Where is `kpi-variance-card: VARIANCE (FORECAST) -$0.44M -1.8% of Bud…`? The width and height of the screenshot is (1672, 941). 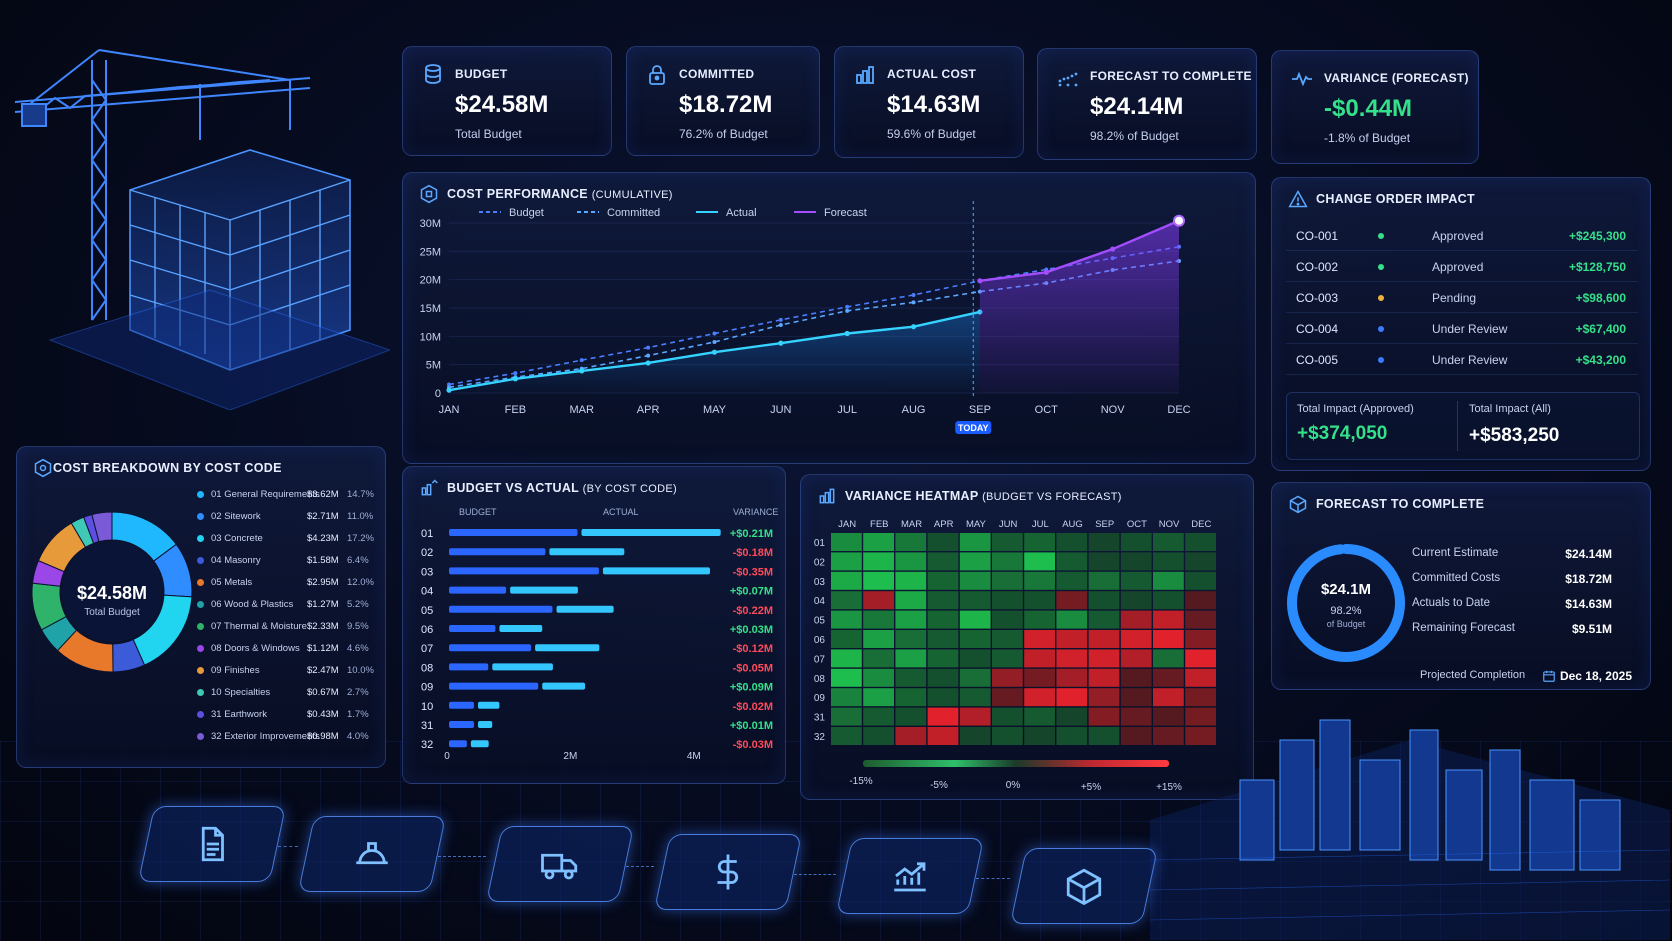 kpi-variance-card: VARIANCE (FORECAST) -$0.44M -1.8% of Bud… is located at coordinates (1375, 107).